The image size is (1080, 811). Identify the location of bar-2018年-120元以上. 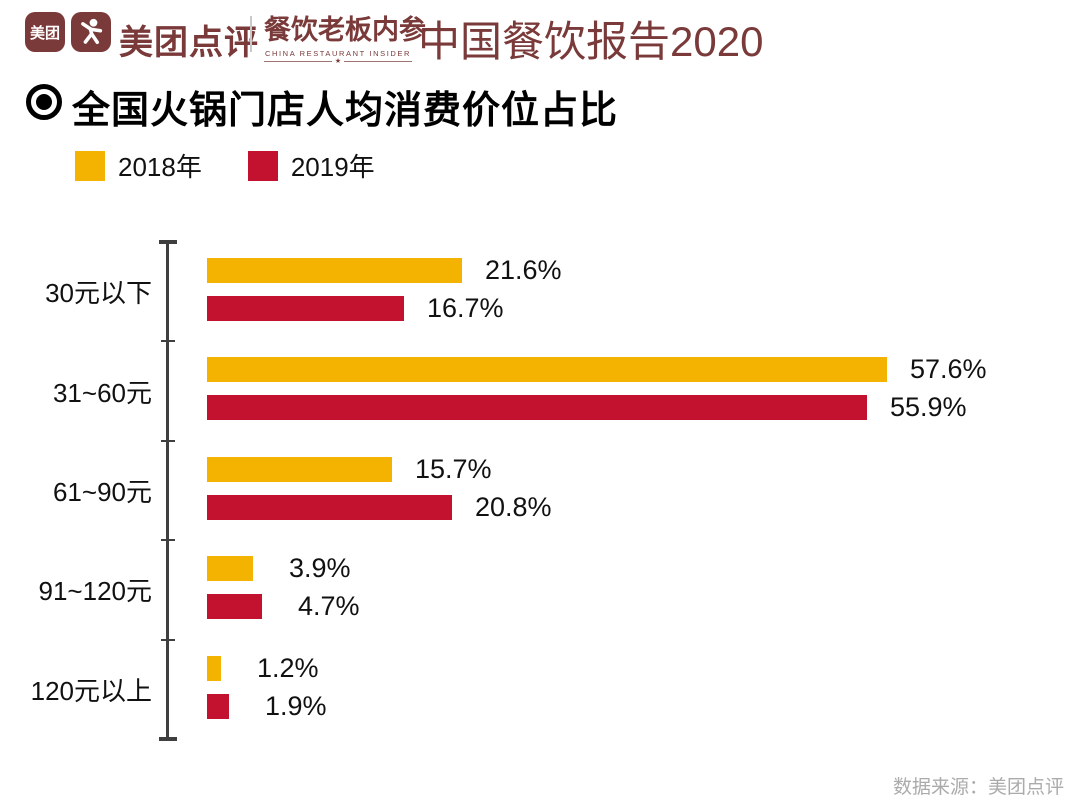
(214, 668).